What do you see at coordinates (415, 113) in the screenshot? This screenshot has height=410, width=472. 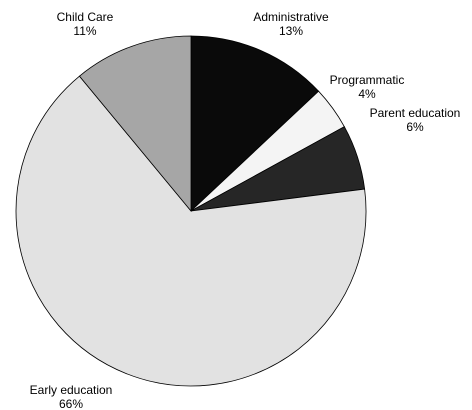 I see `slice-label: Parent education` at bounding box center [415, 113].